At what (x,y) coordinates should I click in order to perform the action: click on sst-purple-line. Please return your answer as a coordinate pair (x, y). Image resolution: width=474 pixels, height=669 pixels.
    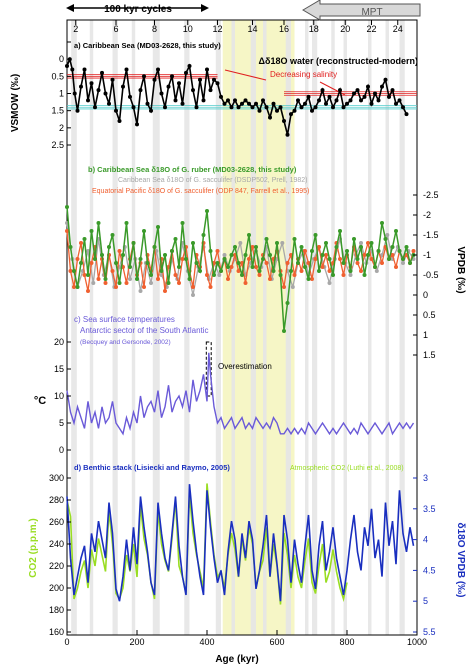
    Looking at the image, I should click on (240, 394).